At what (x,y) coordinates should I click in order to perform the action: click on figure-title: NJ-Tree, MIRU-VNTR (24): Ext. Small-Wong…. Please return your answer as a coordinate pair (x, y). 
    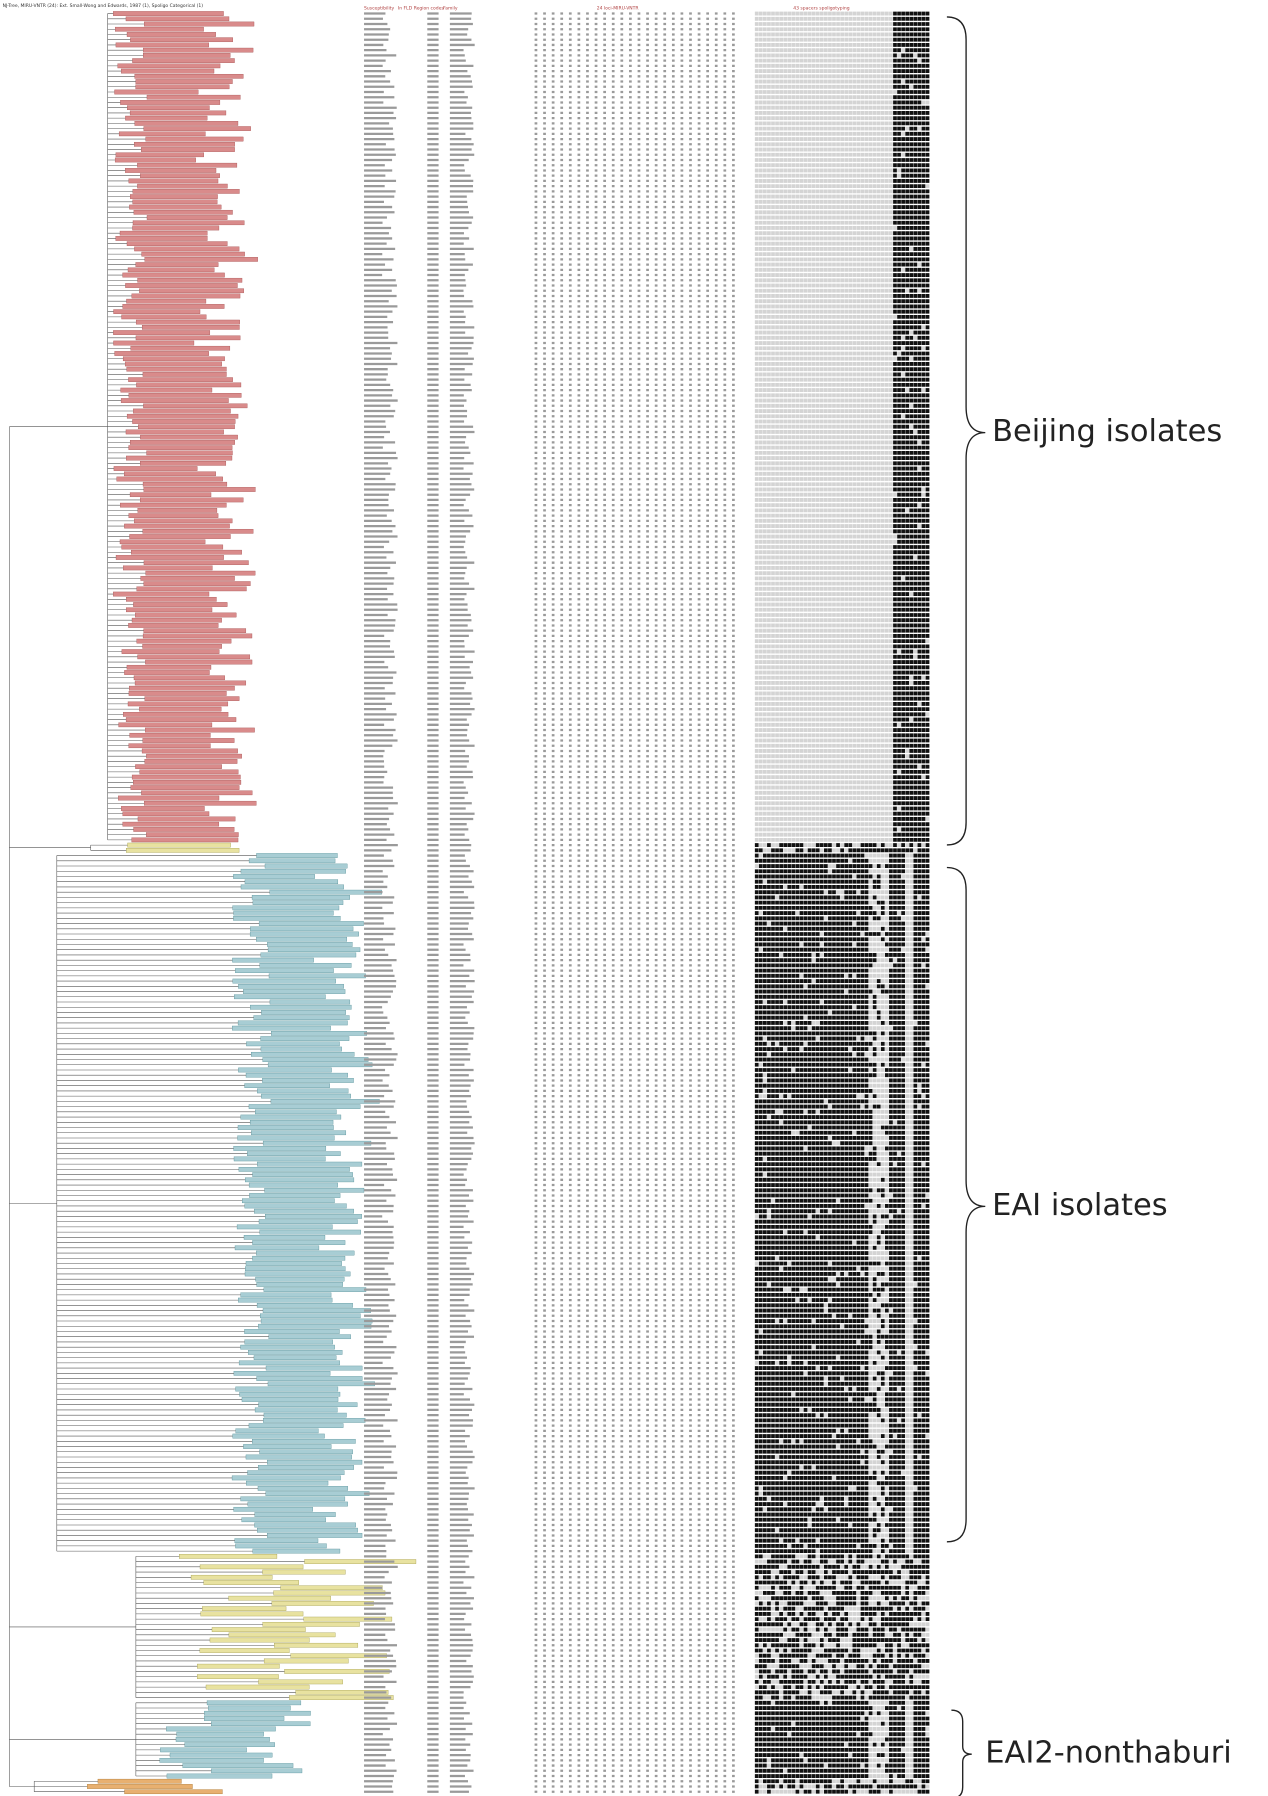
    Looking at the image, I should click on (103, 6).